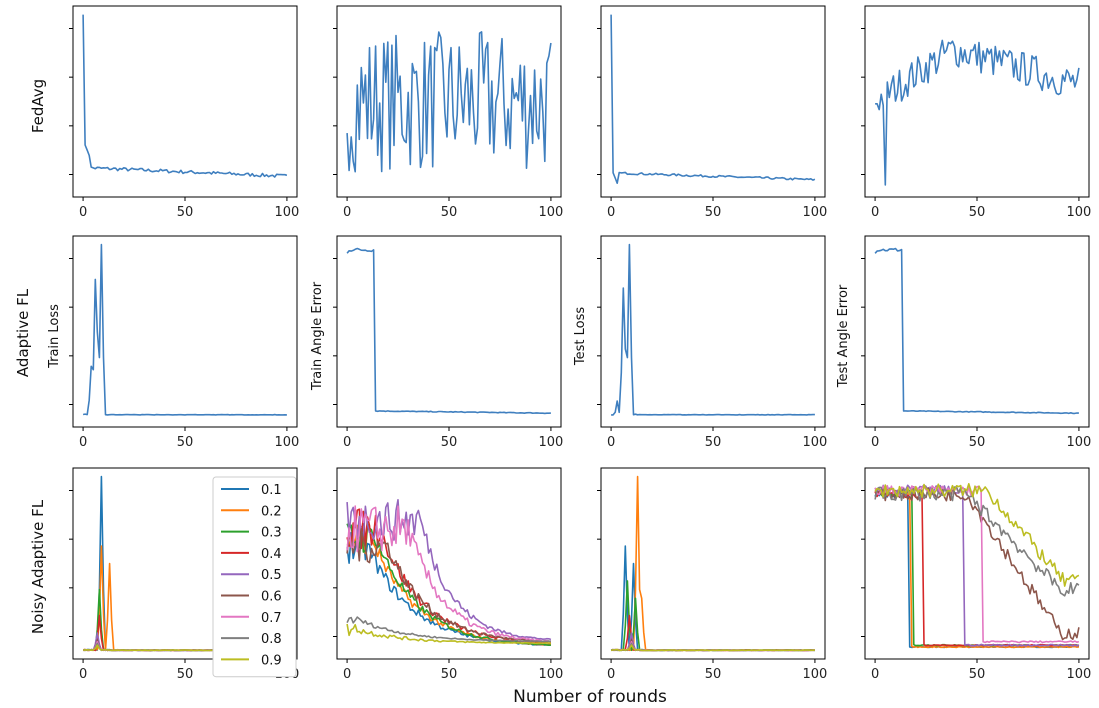 This screenshot has height=708, width=1099. I want to click on legend-label: 0.1, so click(271, 490).